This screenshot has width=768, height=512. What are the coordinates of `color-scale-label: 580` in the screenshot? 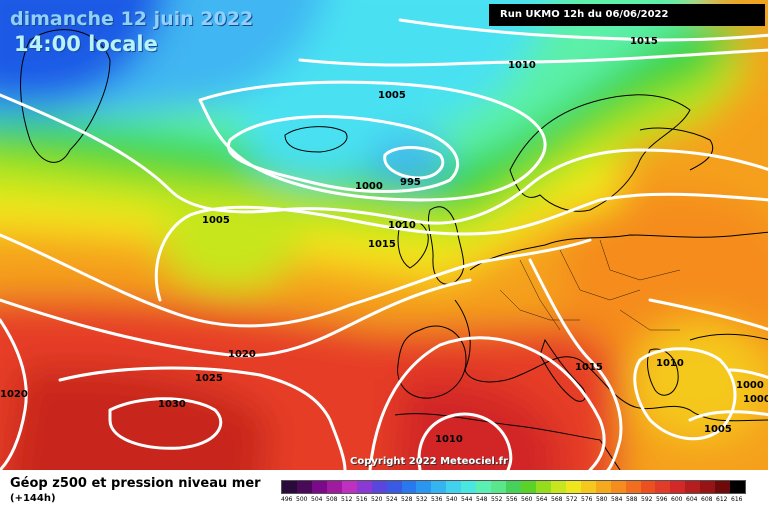 It's located at (602, 499).